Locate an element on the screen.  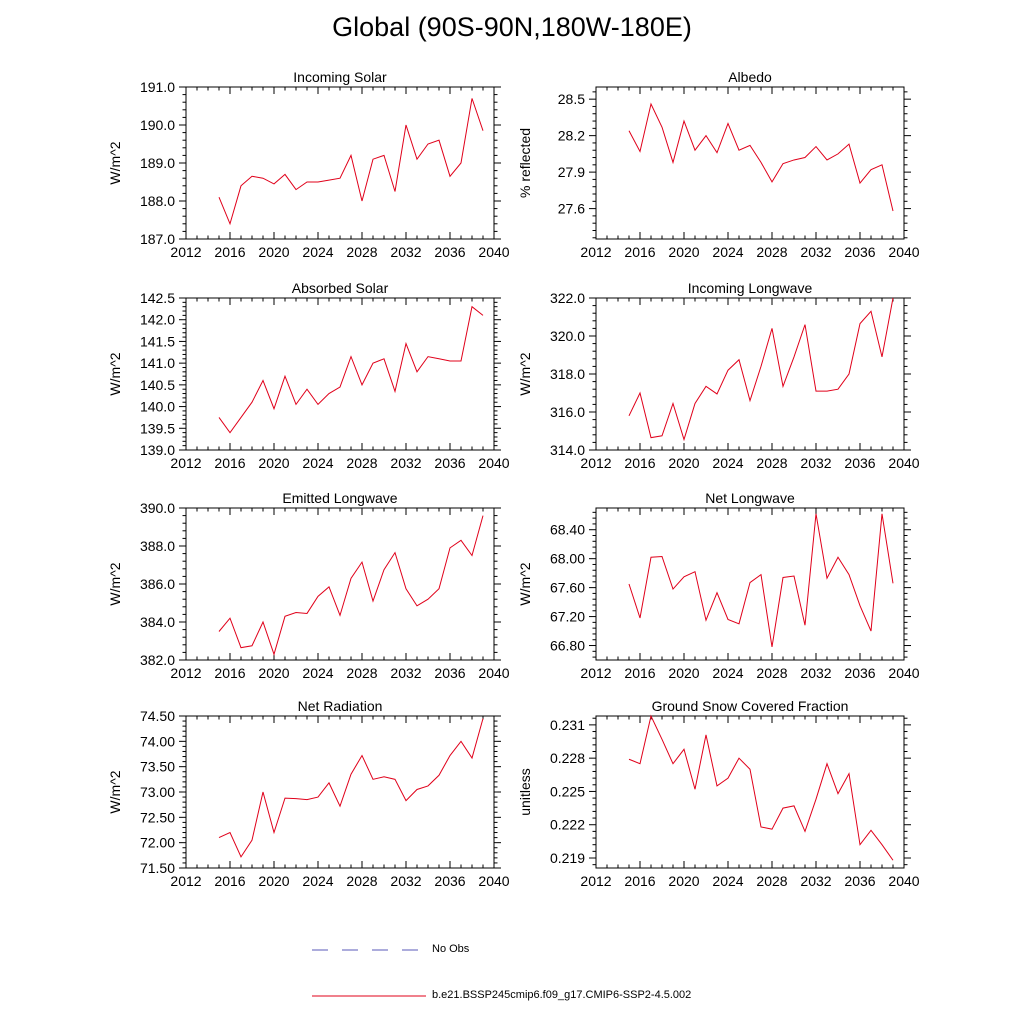
y-tick-label: 72.50 is located at coordinates (157, 817).